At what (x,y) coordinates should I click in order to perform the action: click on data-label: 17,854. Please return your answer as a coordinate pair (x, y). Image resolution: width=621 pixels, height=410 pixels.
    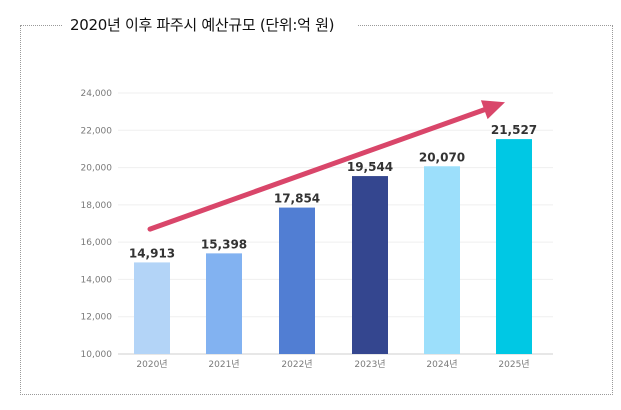
    Looking at the image, I should click on (297, 199).